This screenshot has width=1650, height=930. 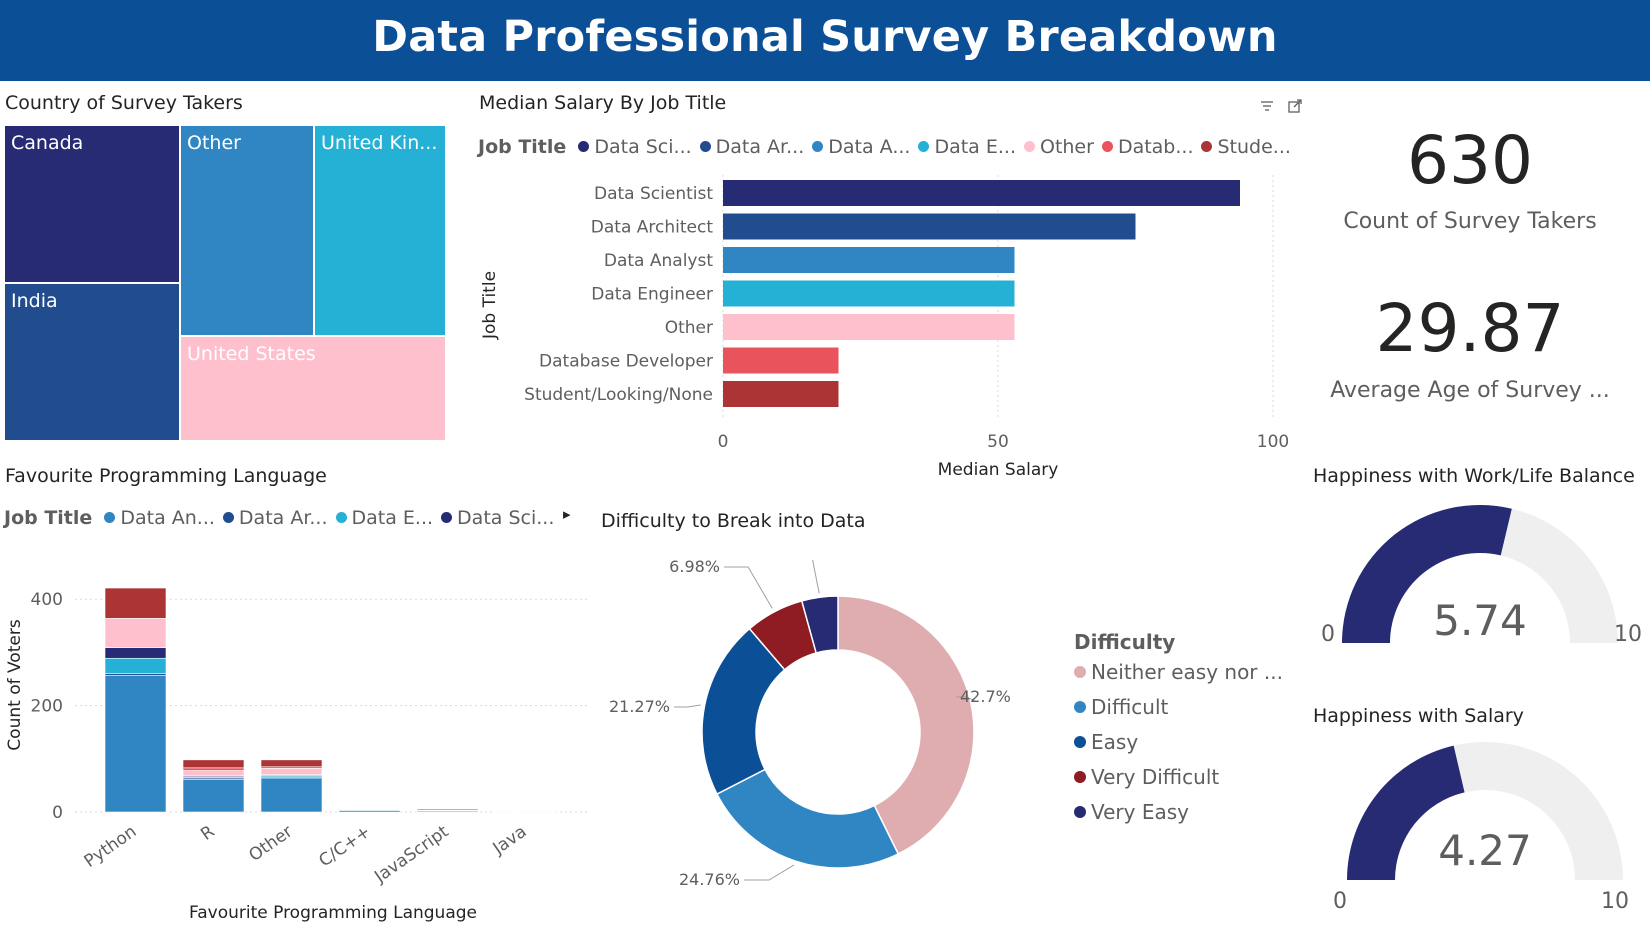 What do you see at coordinates (1267, 106) in the screenshot?
I see `filter-icon` at bounding box center [1267, 106].